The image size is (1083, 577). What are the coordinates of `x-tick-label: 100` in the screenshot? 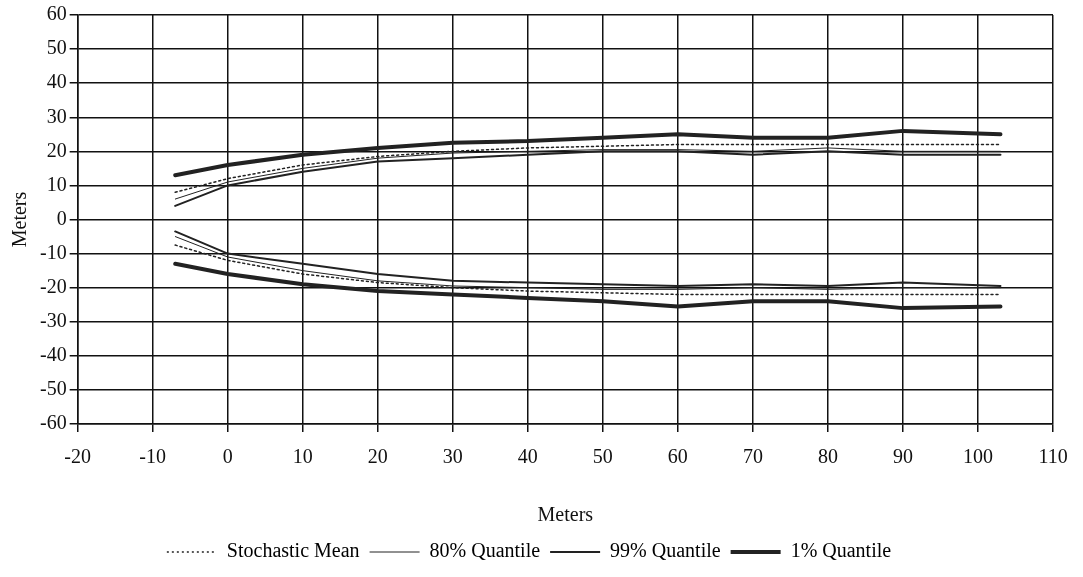 It's located at (977, 456).